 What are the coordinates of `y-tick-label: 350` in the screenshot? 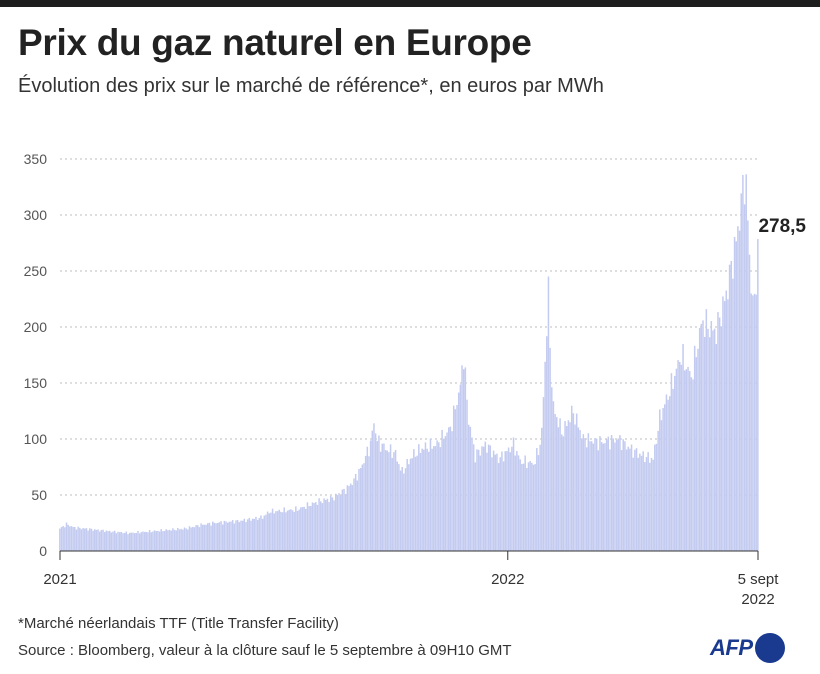 It's located at (36, 159).